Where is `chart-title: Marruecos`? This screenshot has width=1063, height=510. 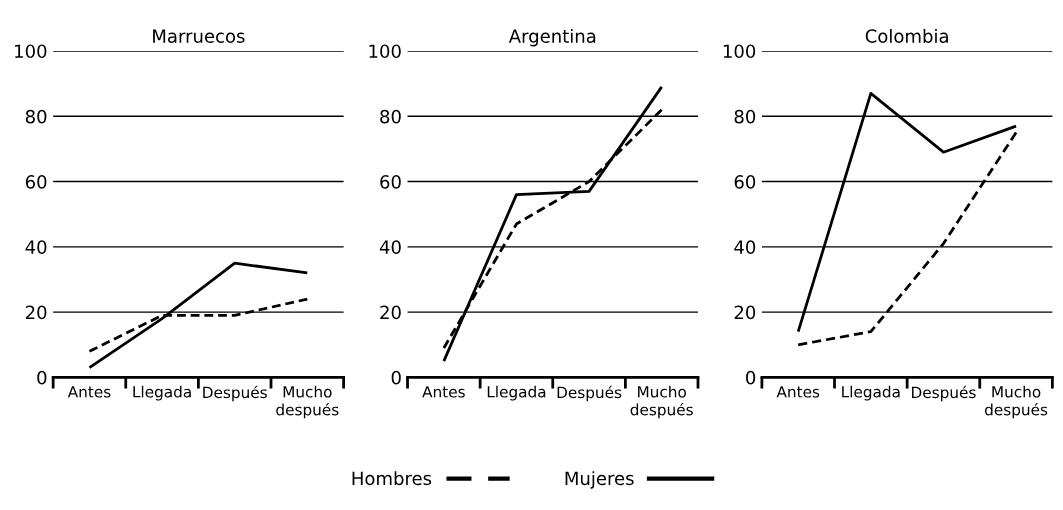
chart-title: Marruecos is located at coordinates (199, 36).